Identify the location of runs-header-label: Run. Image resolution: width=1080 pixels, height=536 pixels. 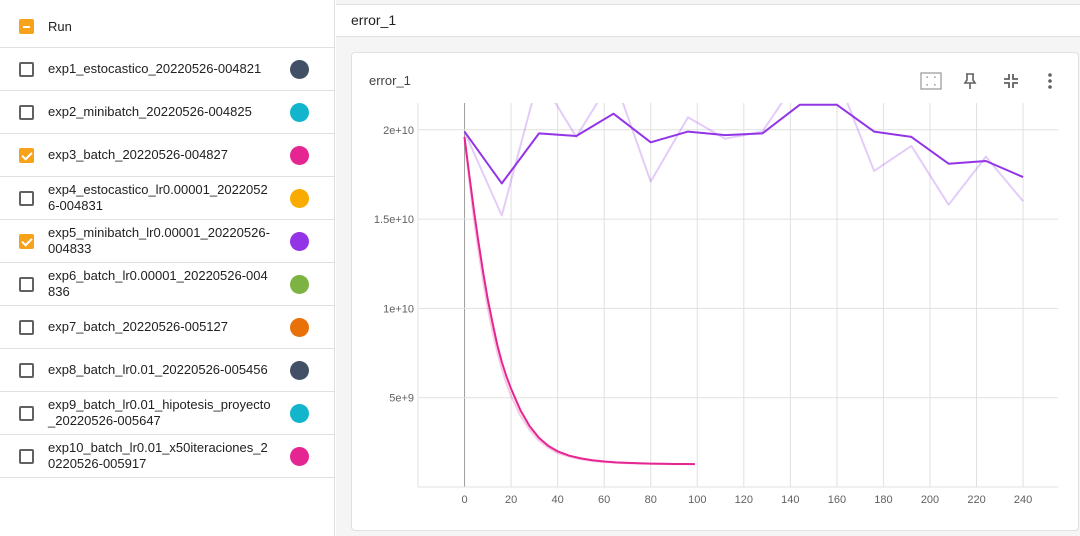
(60, 26).